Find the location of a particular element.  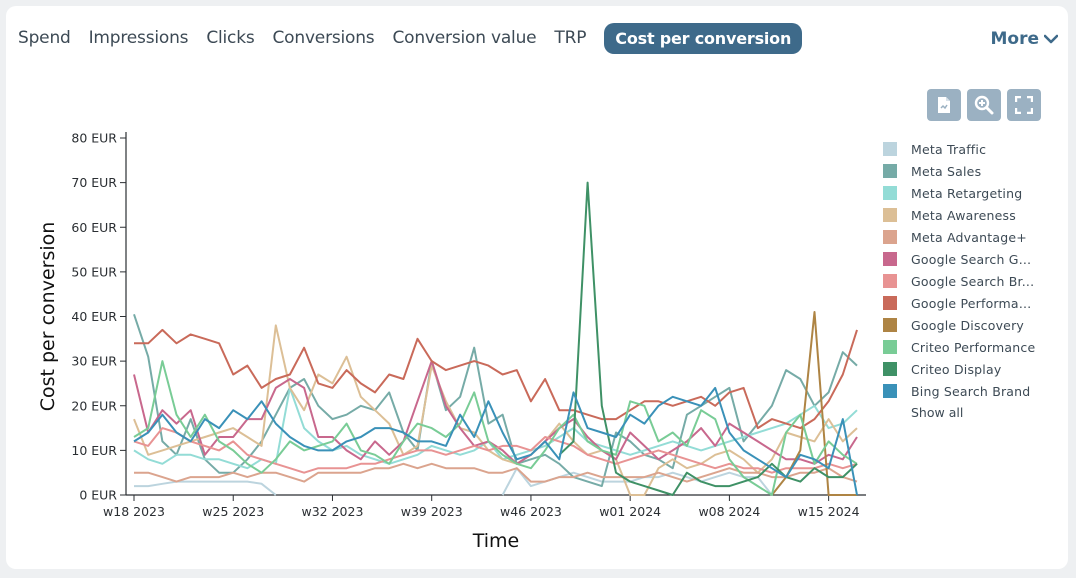

legend-item: Meta Retargeting is located at coordinates (961, 193).